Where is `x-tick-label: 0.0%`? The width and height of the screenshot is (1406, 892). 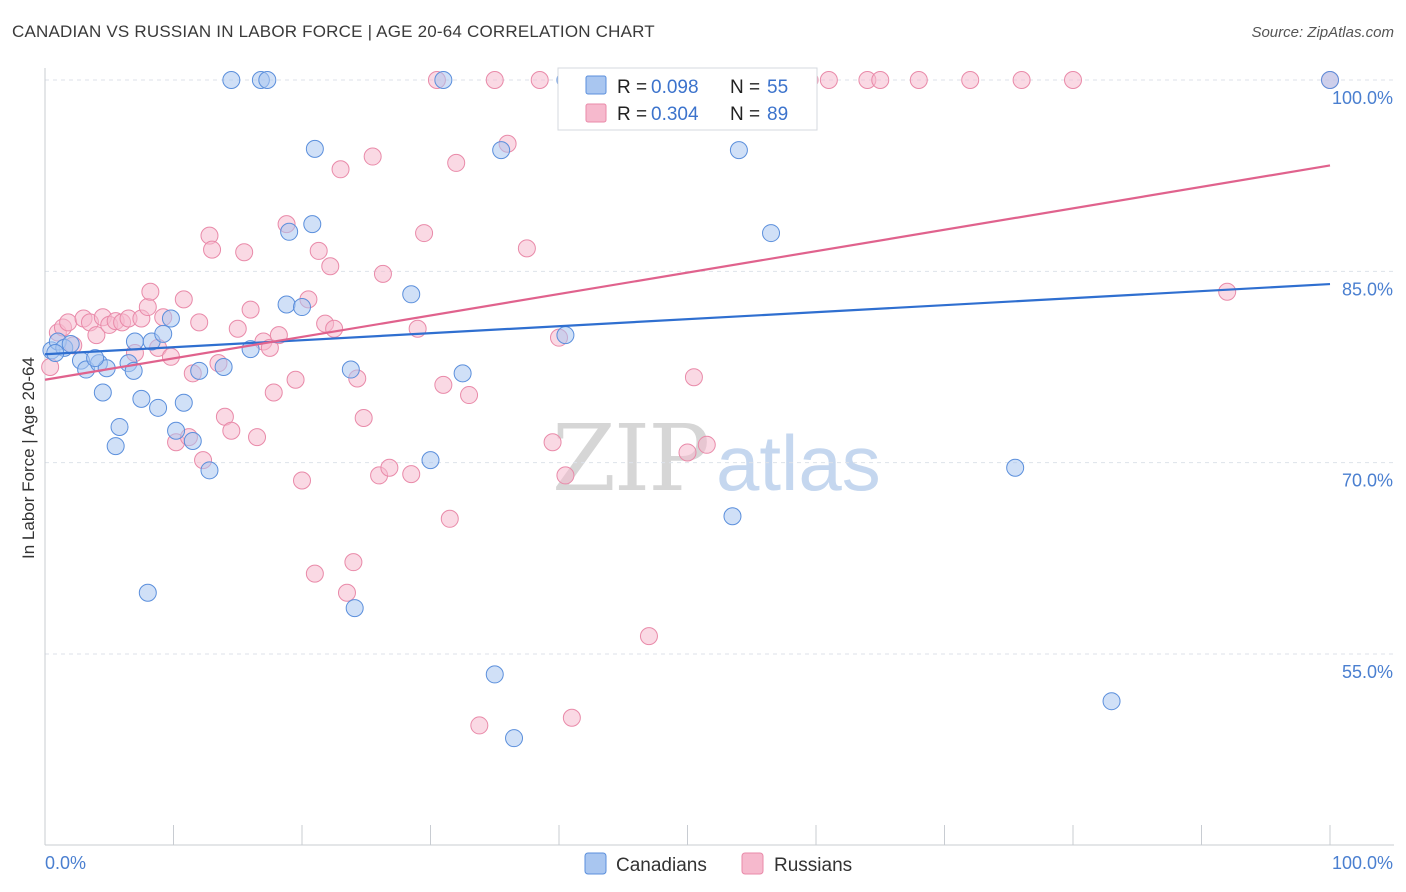
x-tick-label: 0.0% is located at coordinates (65, 863).